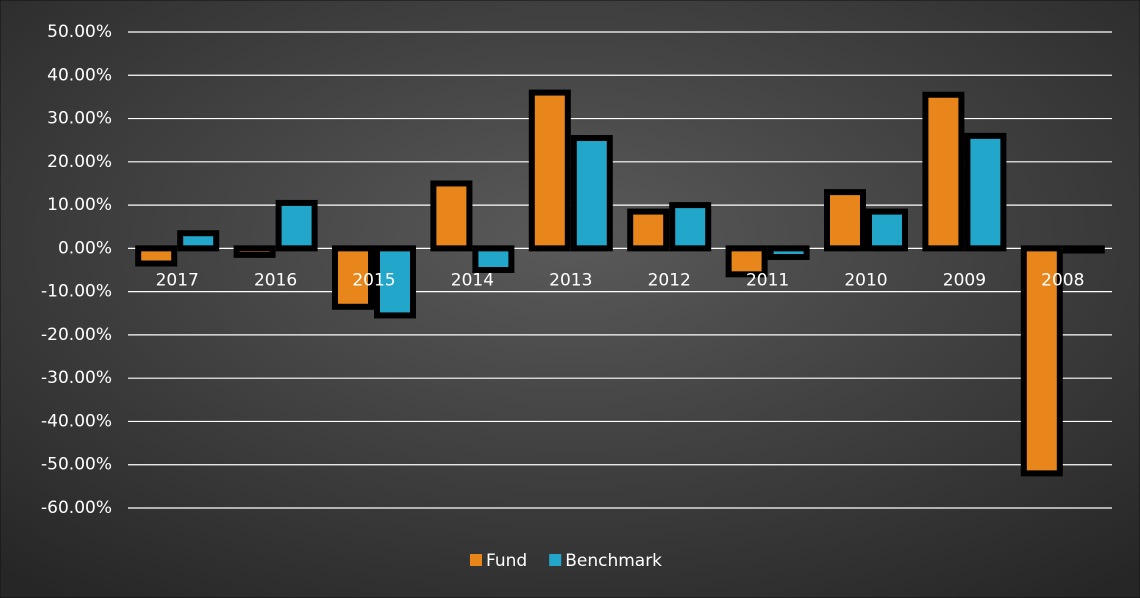  I want to click on y-tick-label: 50.00%, so click(79, 32).